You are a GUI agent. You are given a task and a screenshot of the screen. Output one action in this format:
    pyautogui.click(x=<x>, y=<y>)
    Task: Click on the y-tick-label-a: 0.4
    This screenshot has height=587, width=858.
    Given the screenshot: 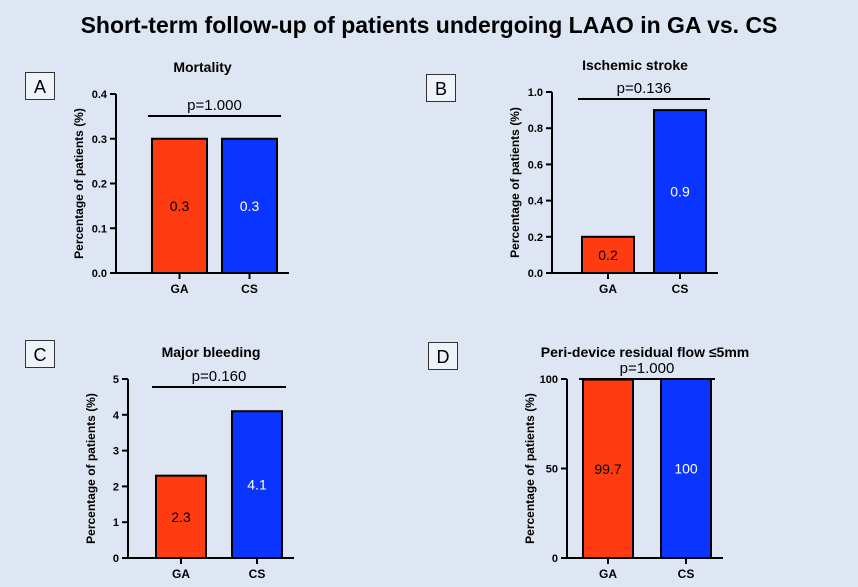 What is the action you would take?
    pyautogui.click(x=100, y=95)
    